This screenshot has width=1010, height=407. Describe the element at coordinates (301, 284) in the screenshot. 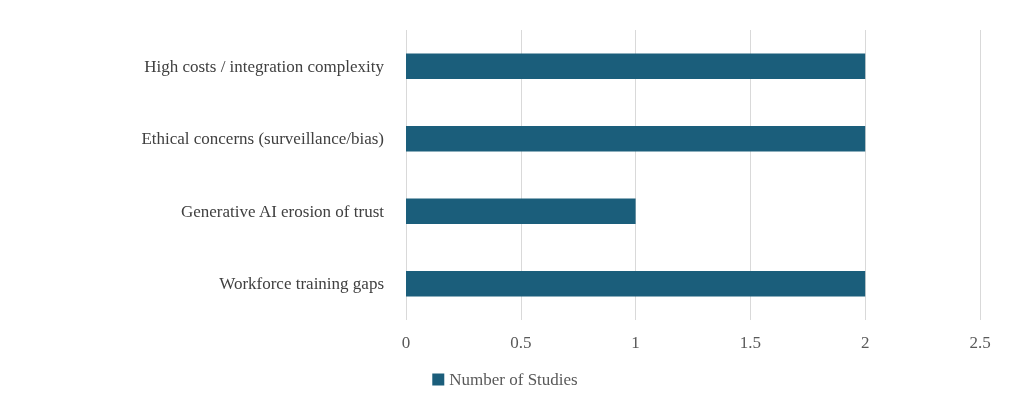

I see `y-tick-label: Workforce training gaps` at that location.